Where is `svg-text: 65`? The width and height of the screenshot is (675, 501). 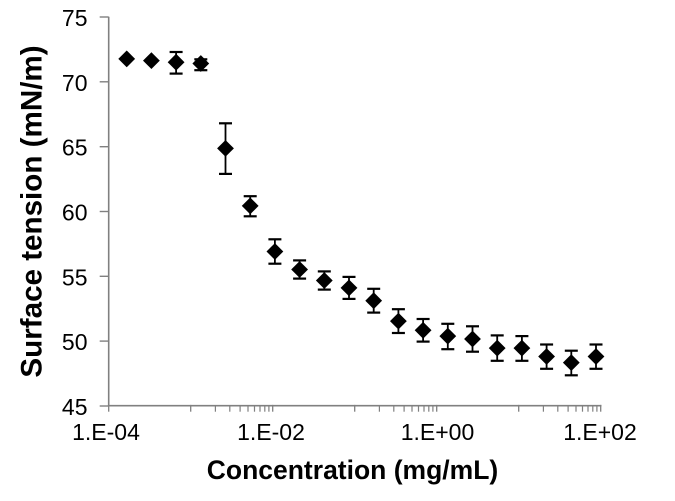
svg-text: 65 is located at coordinates (75, 148).